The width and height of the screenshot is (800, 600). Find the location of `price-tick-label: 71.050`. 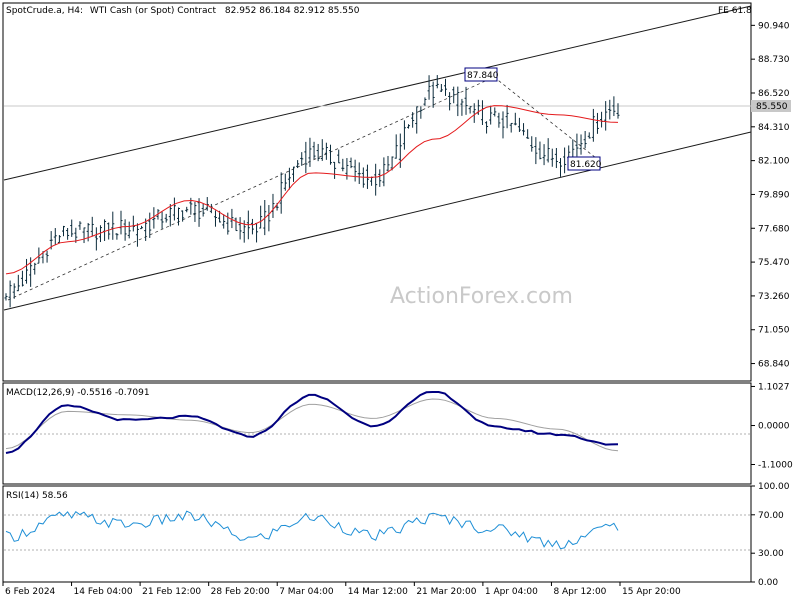

price-tick-label: 71.050 is located at coordinates (774, 331).